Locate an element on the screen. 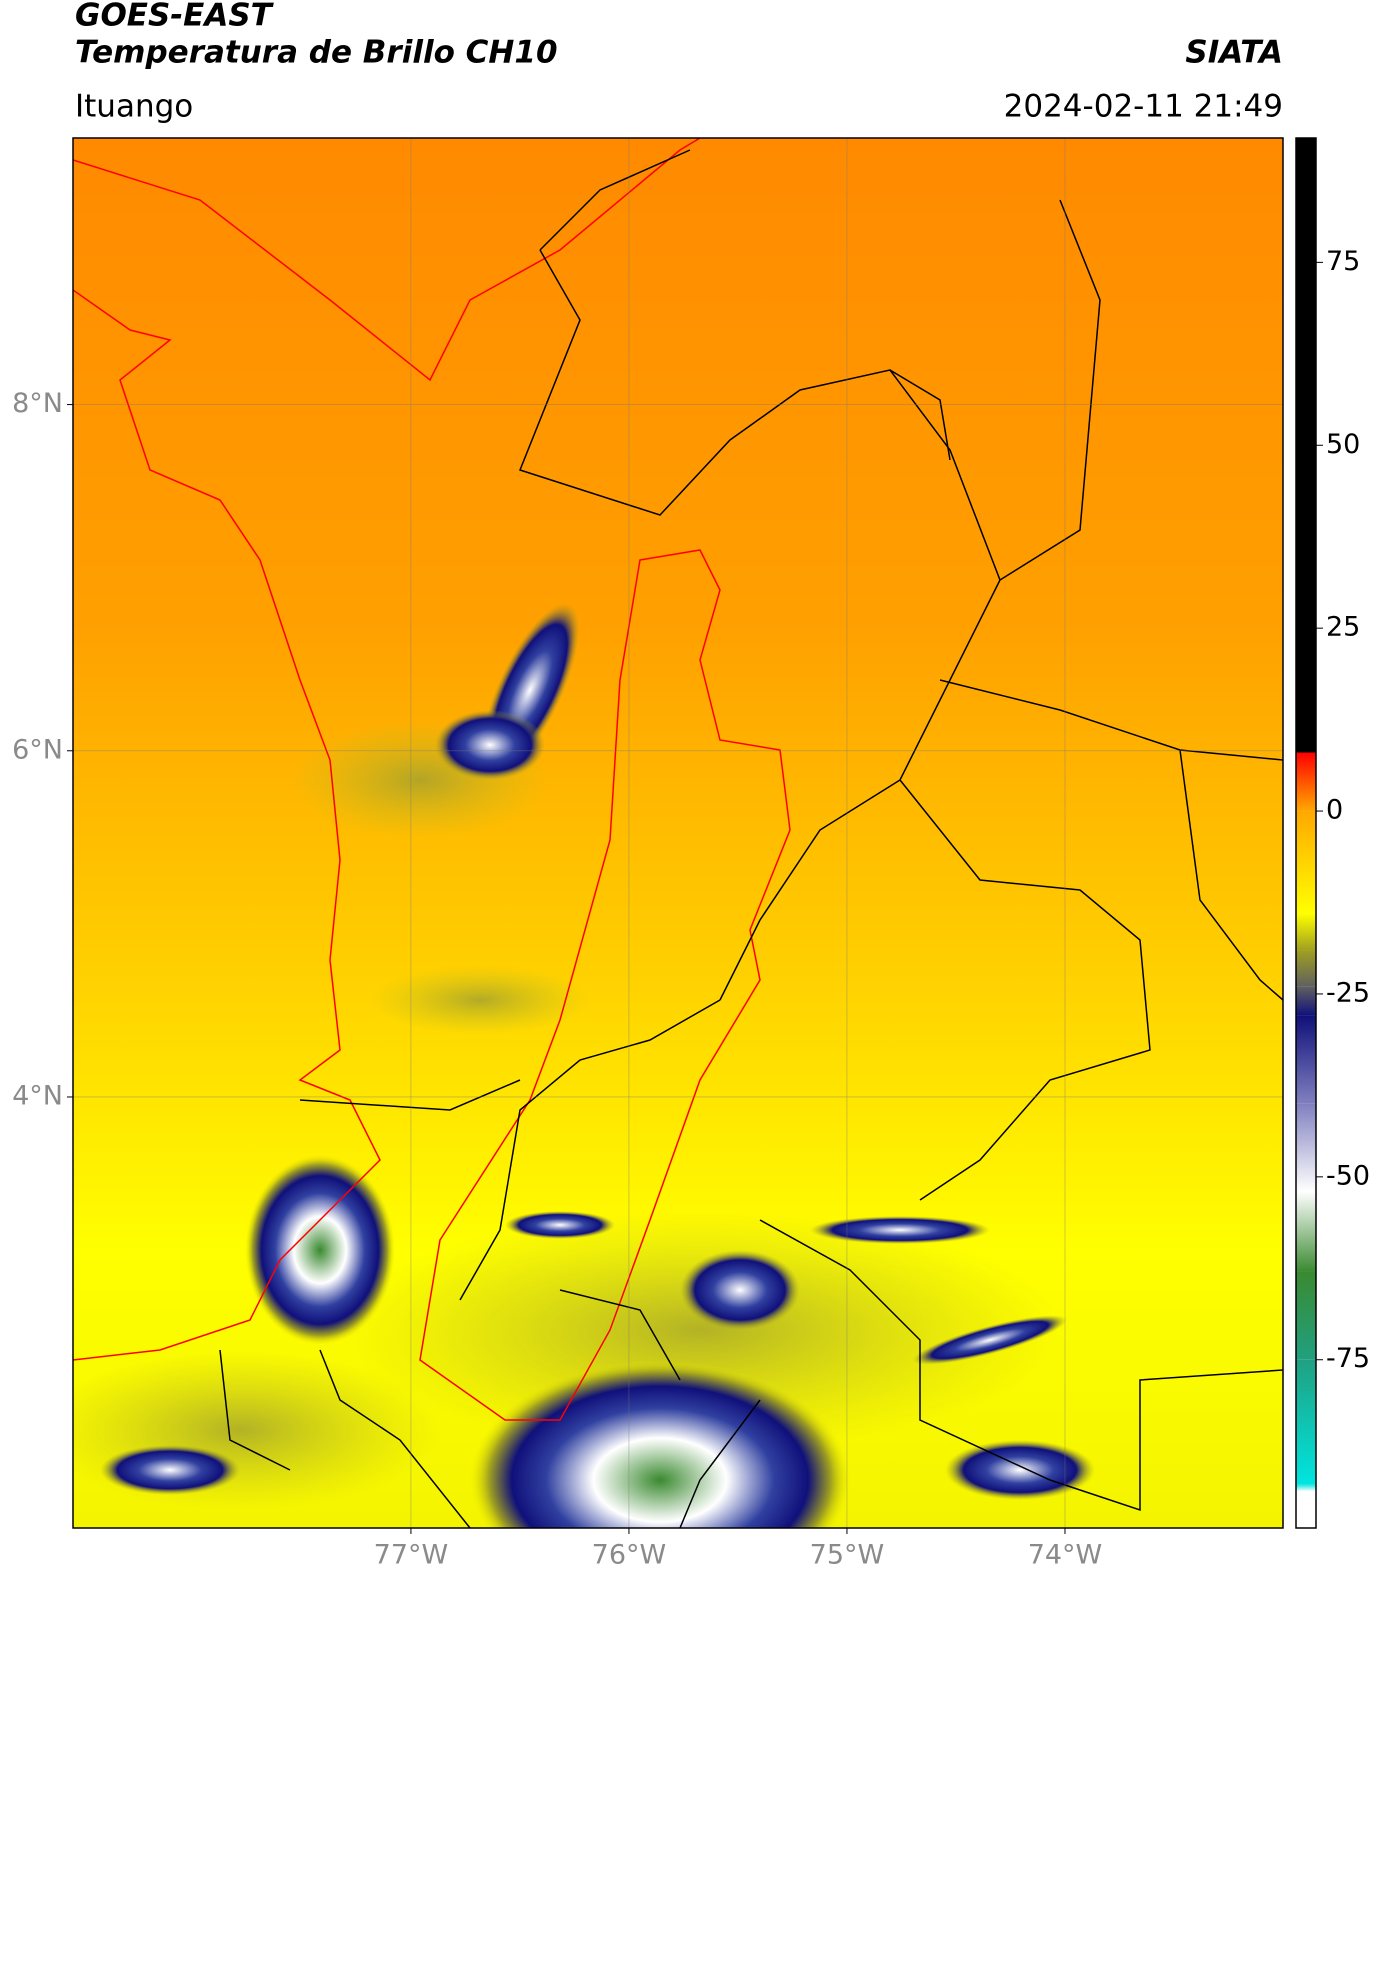  datetime: 2024-02-11 21:49 is located at coordinates (1143, 107).